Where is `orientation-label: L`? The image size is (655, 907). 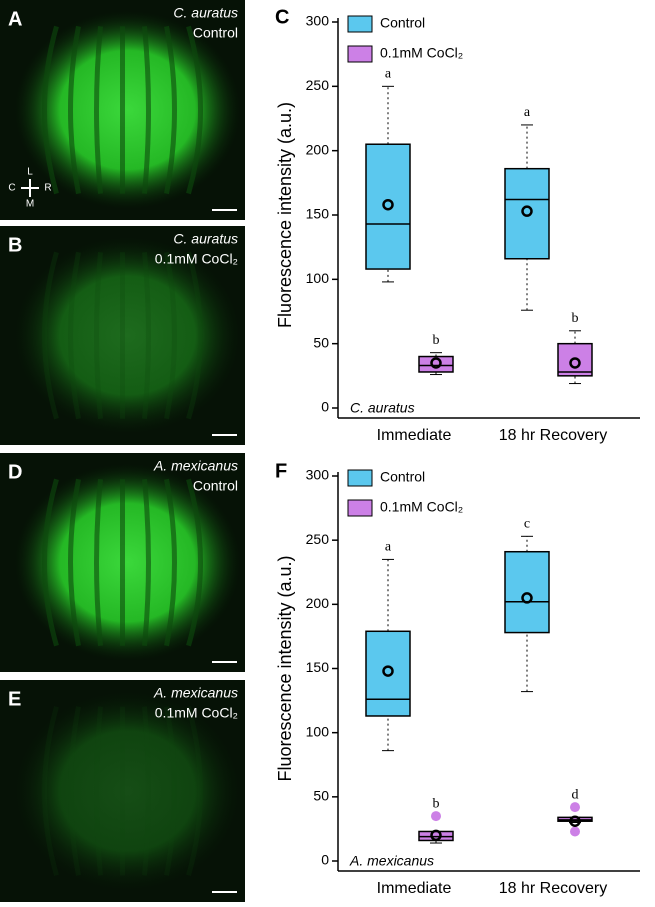 orientation-label: L is located at coordinates (30, 172).